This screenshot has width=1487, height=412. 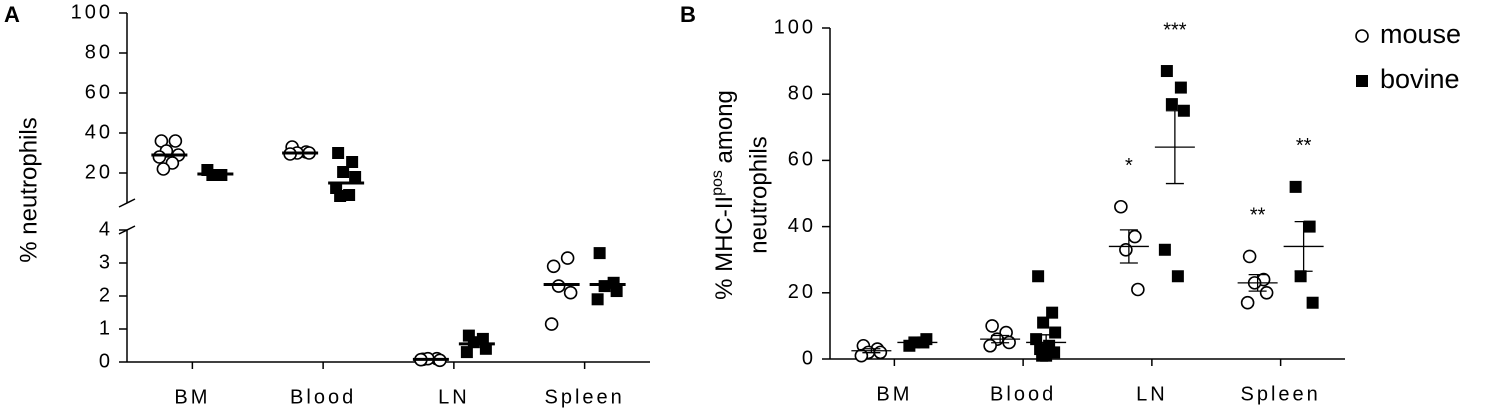 What do you see at coordinates (1175, 30) in the screenshot?
I see `significance: ***` at bounding box center [1175, 30].